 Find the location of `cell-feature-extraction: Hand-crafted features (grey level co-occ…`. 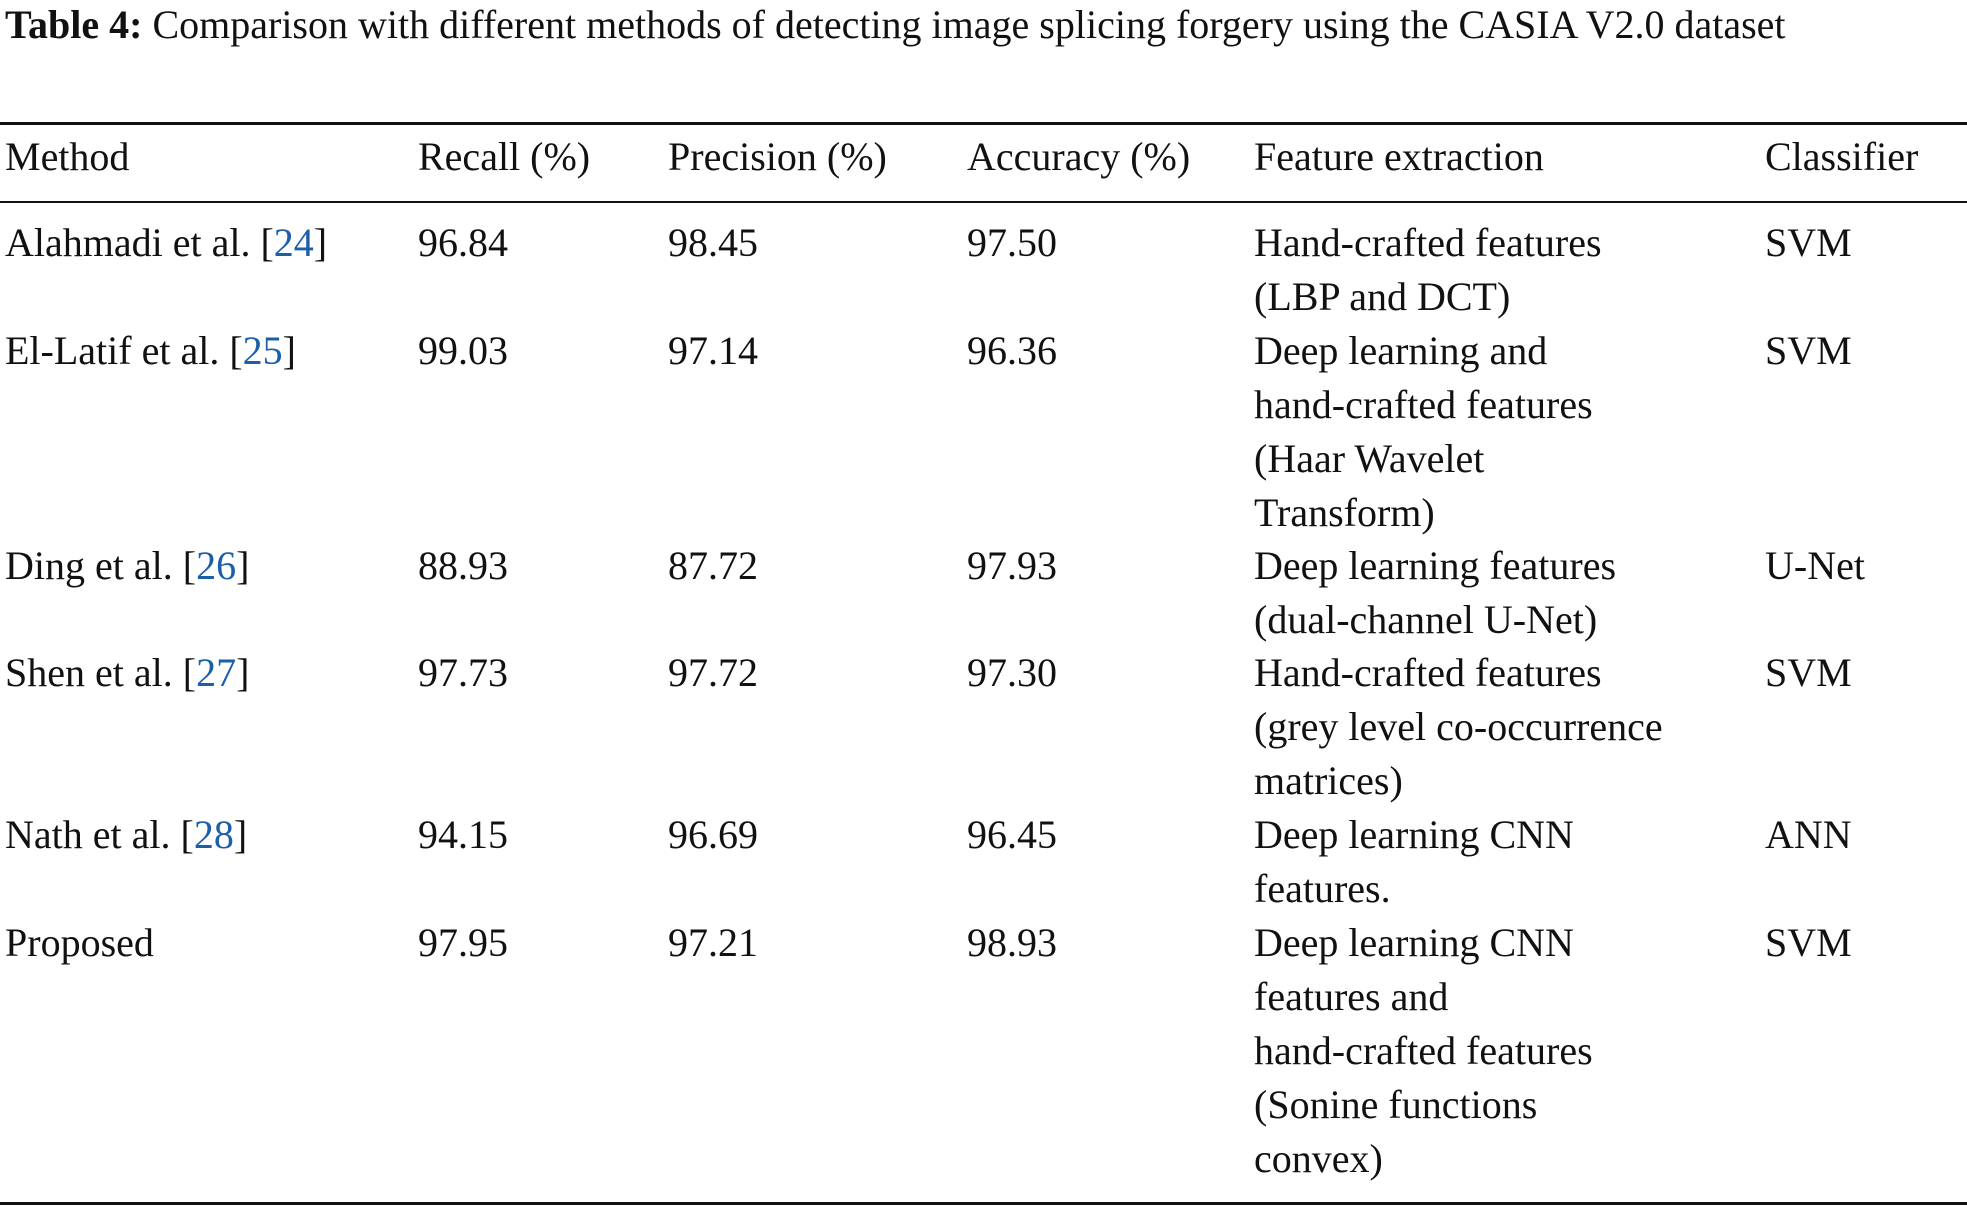

cell-feature-extraction: Hand-crafted features (grey level co-occ… is located at coordinates (1534, 727).